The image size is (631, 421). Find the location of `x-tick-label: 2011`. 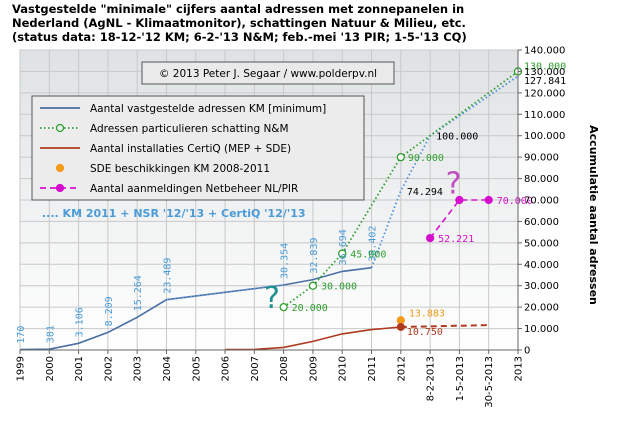

x-tick-label: 2011 is located at coordinates (372, 368).